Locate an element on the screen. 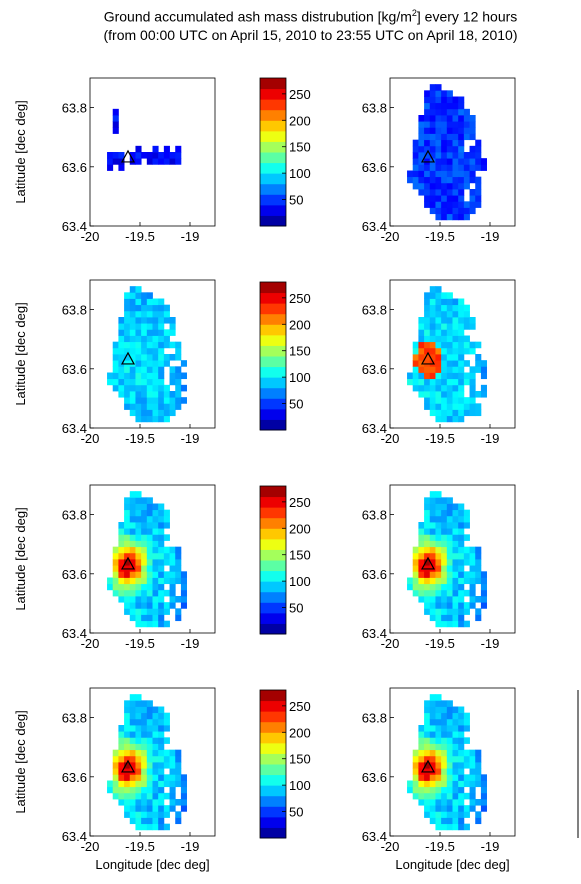 The image size is (581, 884). colorbar-tick-label: 100 is located at coordinates (300, 785).